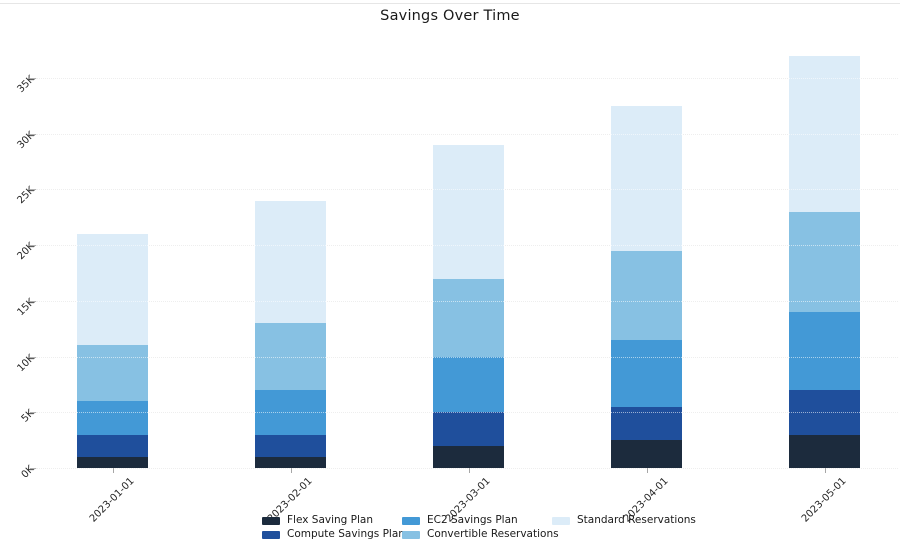  What do you see at coordinates (68, 499) in the screenshot?
I see `x-axis-tick: 2023-01-01` at bounding box center [68, 499].